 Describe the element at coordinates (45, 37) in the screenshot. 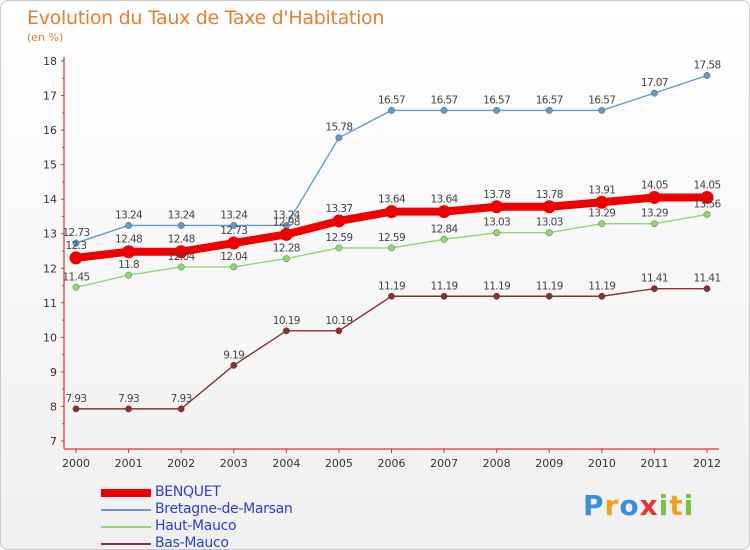

I see `chart-subtitle: (en %)` at that location.